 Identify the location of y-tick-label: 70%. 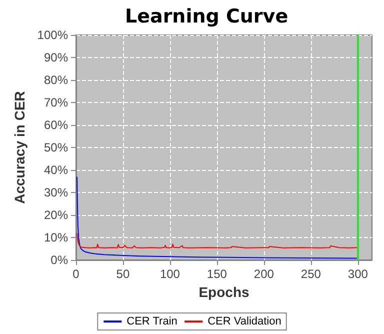
(56, 103).